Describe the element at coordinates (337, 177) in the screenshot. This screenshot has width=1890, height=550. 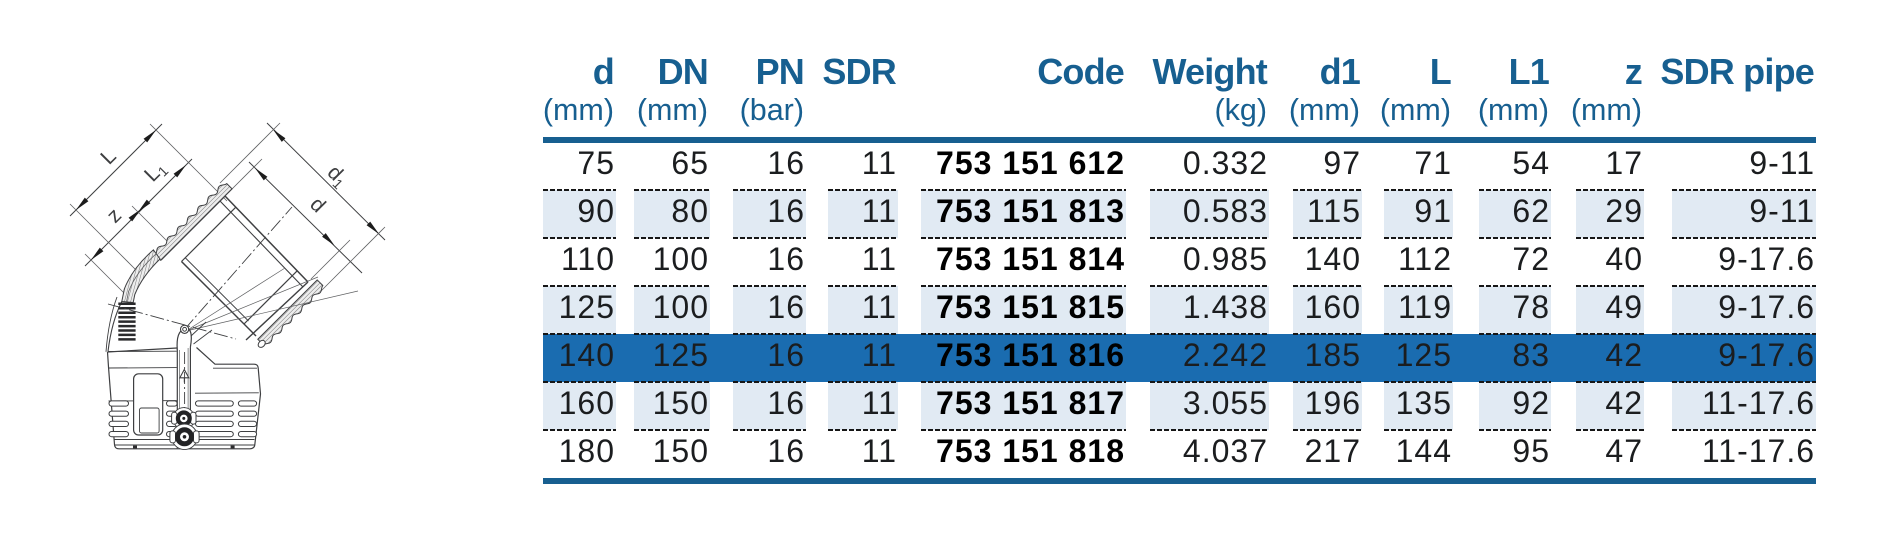
I see `svg-text: d1` at that location.